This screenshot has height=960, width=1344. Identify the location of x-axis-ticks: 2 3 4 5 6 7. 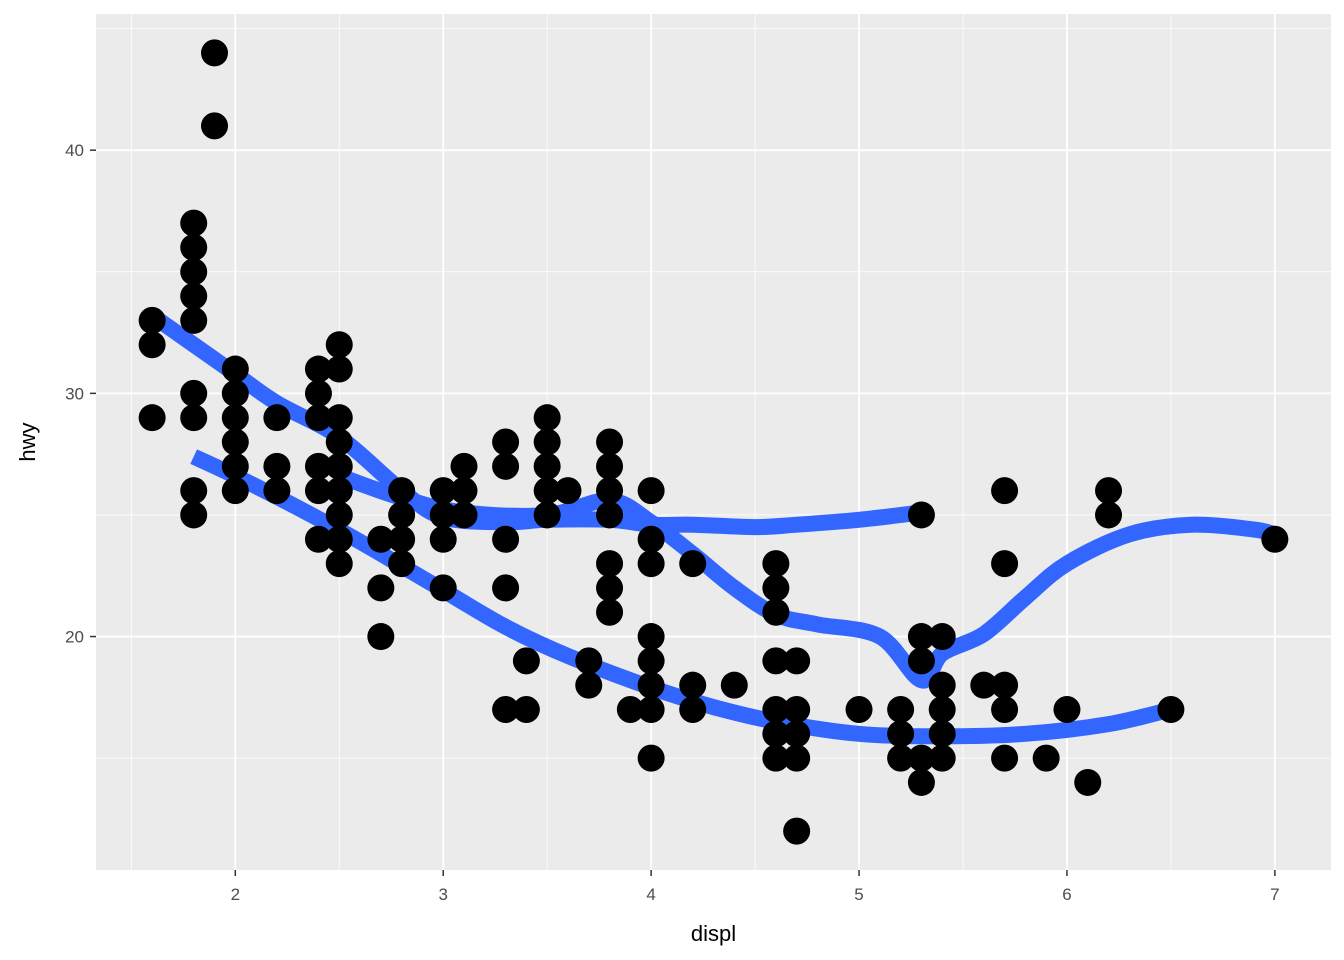
(755, 887).